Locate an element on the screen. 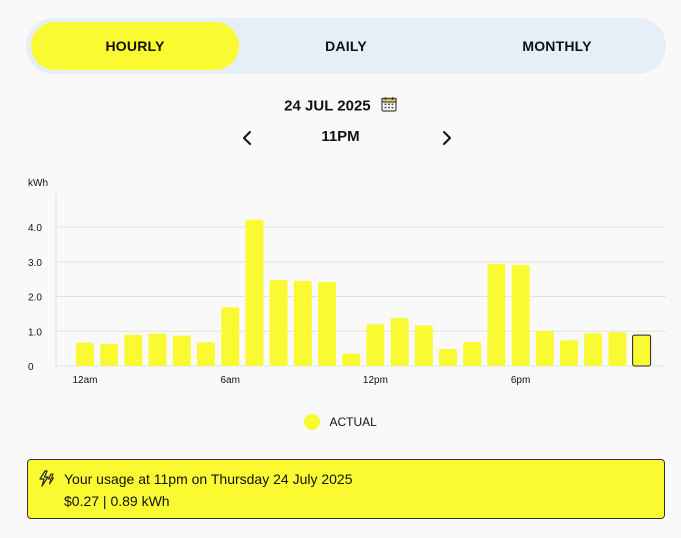 This screenshot has width=681, height=538. chevron-left-icon is located at coordinates (247, 138).